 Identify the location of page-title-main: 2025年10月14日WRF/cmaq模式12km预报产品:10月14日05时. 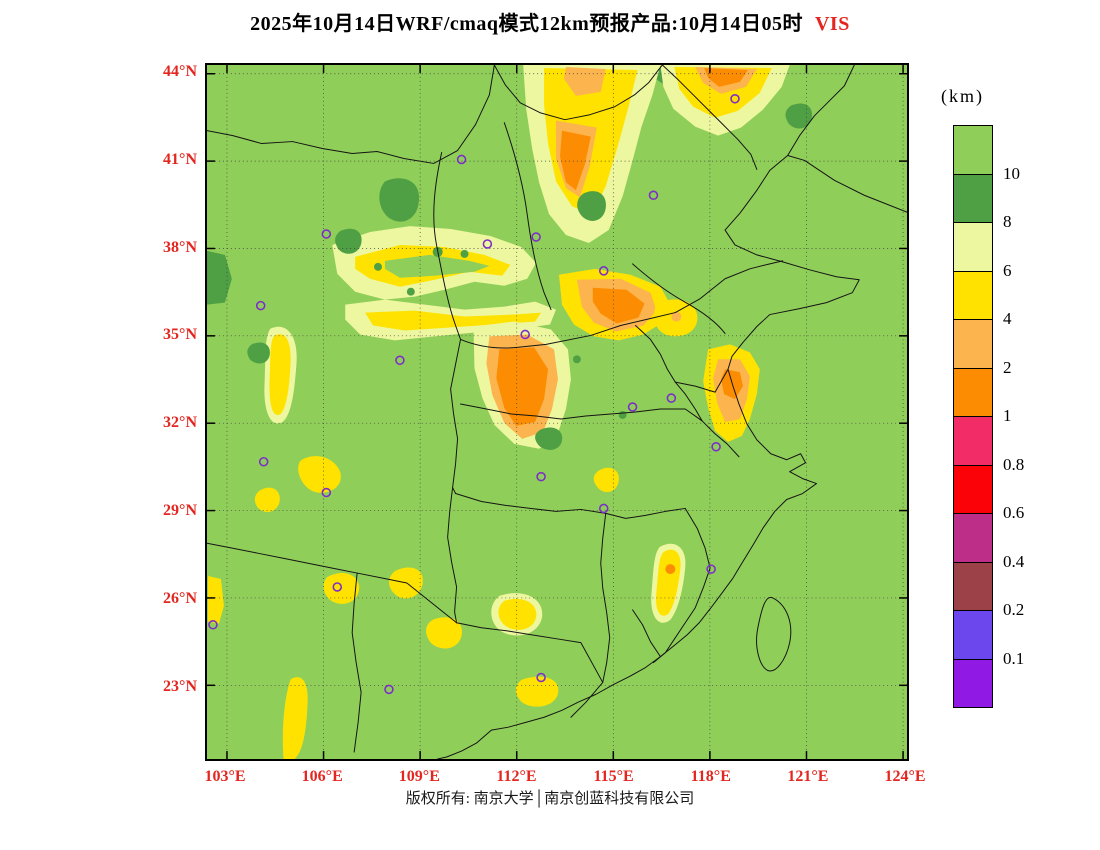
(526, 24).